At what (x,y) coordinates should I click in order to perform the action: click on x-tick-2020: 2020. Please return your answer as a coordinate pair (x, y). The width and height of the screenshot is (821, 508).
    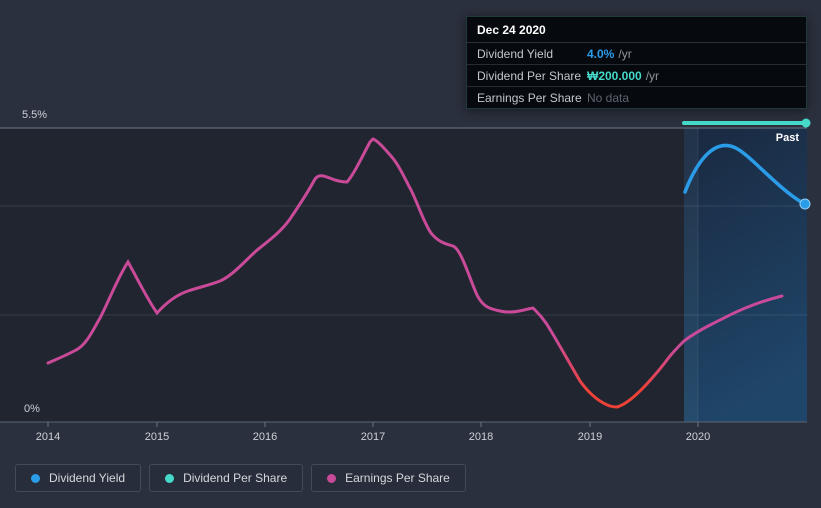
    Looking at the image, I should click on (698, 437).